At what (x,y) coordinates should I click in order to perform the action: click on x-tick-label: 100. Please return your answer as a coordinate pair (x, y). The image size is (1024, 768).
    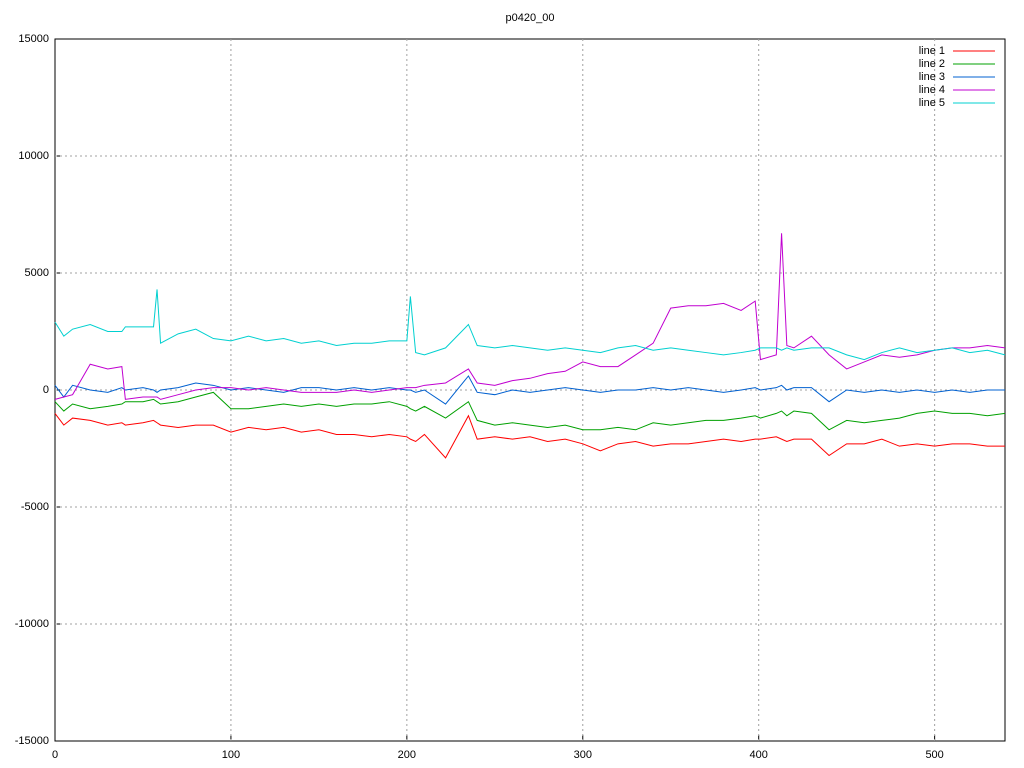
    Looking at the image, I should click on (231, 755).